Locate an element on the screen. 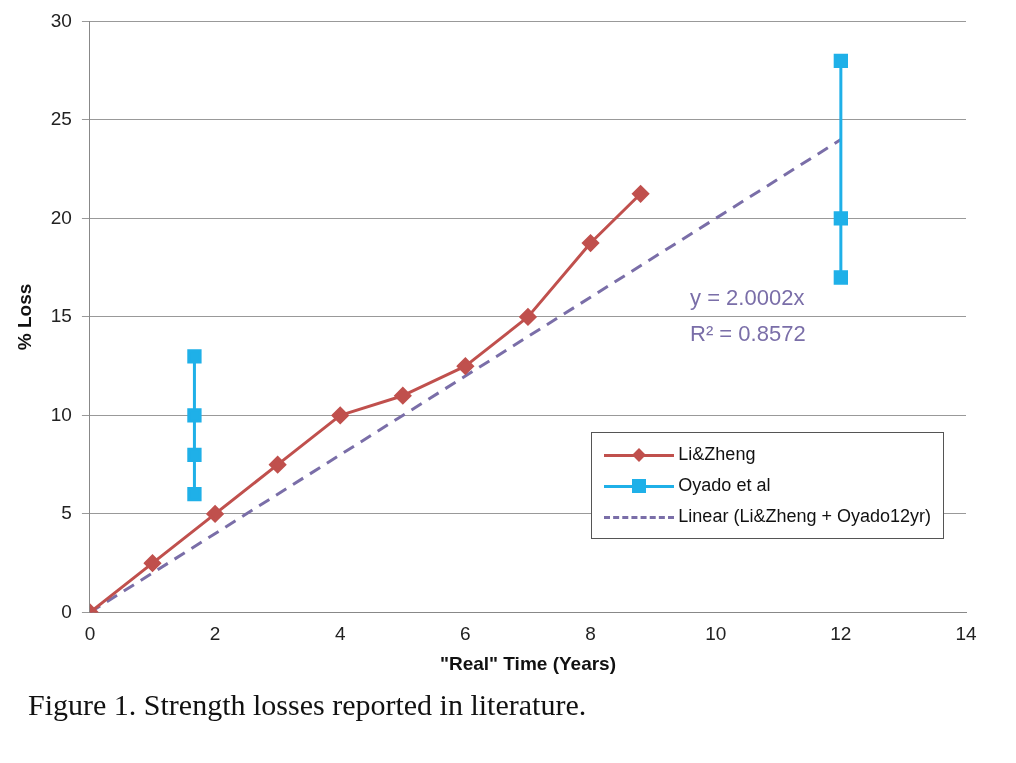 This screenshot has width=1016, height=763. x-tick-label: 4 is located at coordinates (340, 634).